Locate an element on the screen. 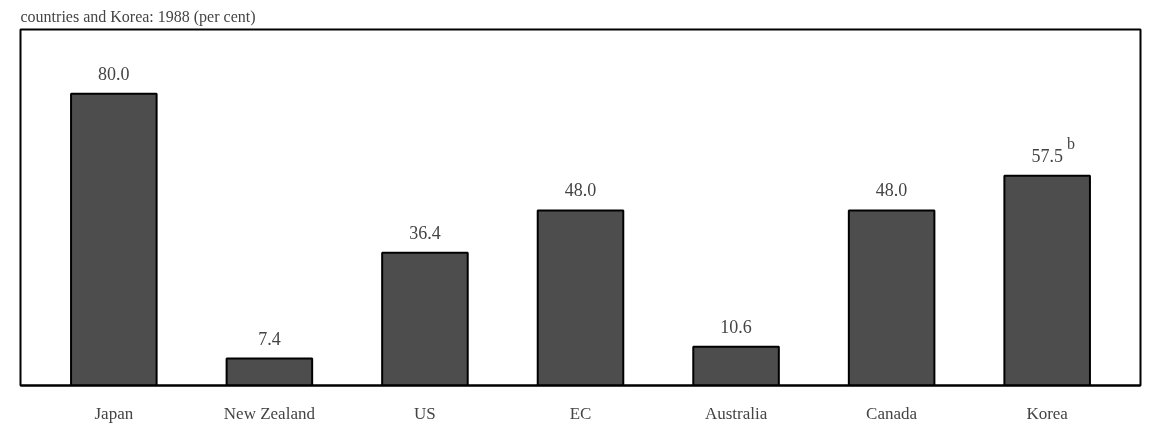 The width and height of the screenshot is (1165, 440). chart-title: countries and Korea: 1988 (per cent) is located at coordinates (138, 16).